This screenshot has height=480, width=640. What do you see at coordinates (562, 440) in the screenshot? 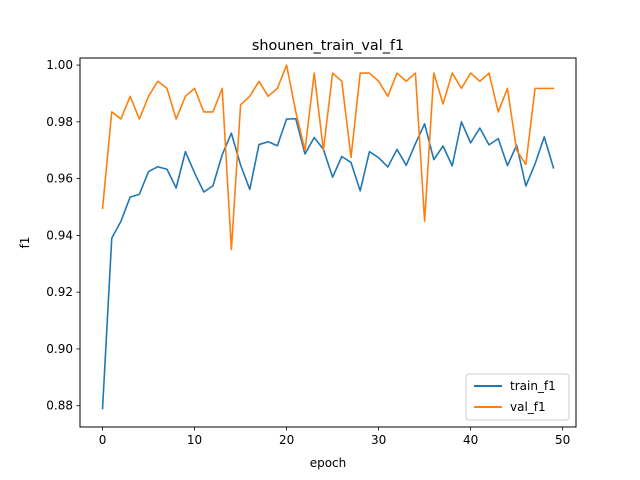
I see `x-tick-label: 50` at bounding box center [562, 440].